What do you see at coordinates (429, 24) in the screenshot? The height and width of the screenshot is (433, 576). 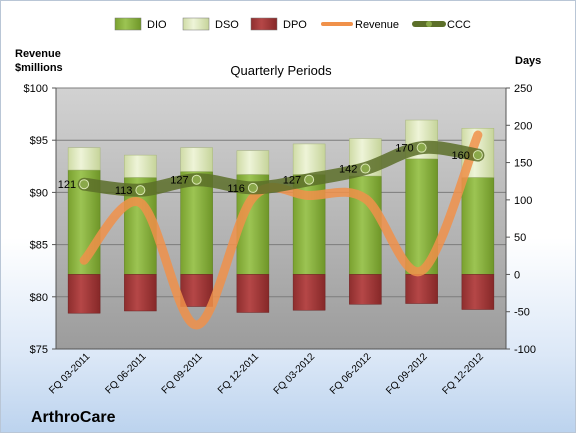 I see `legend-ccc-marker` at bounding box center [429, 24].